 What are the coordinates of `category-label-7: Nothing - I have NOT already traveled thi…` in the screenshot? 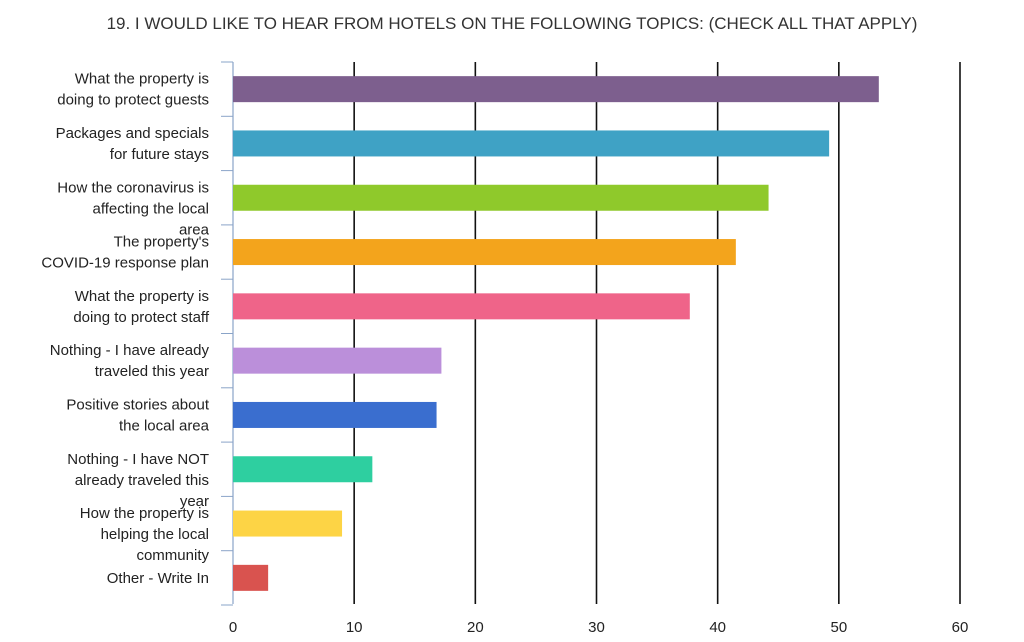 It's located at (138, 480).